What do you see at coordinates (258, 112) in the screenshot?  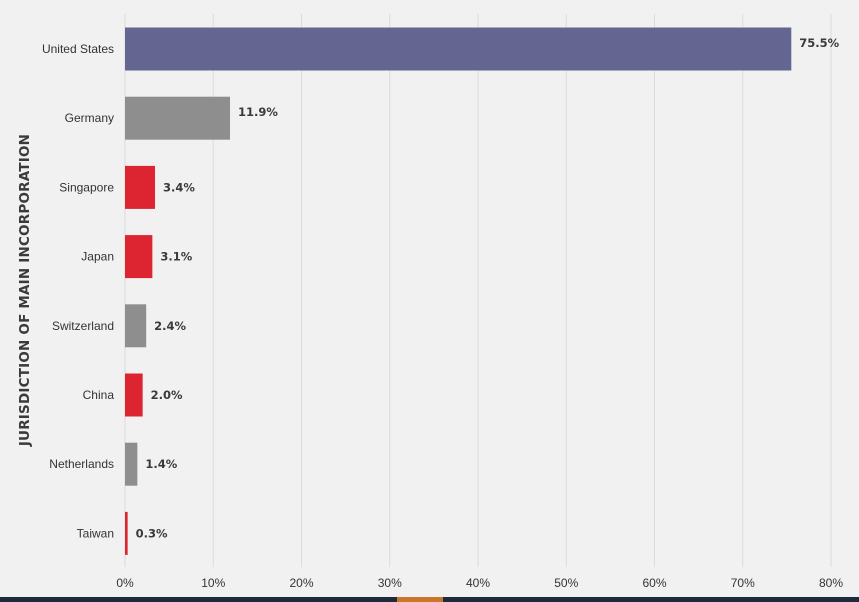 I see `value-label: 11.9%` at bounding box center [258, 112].